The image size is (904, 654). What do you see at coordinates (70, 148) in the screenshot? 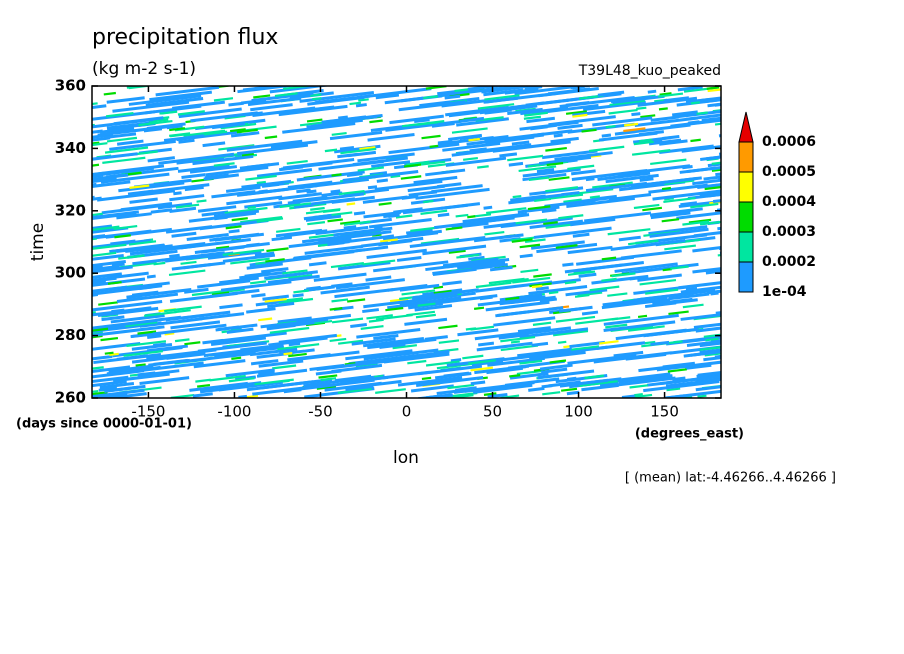
I see `y-tick-label: 340` at bounding box center [70, 148].